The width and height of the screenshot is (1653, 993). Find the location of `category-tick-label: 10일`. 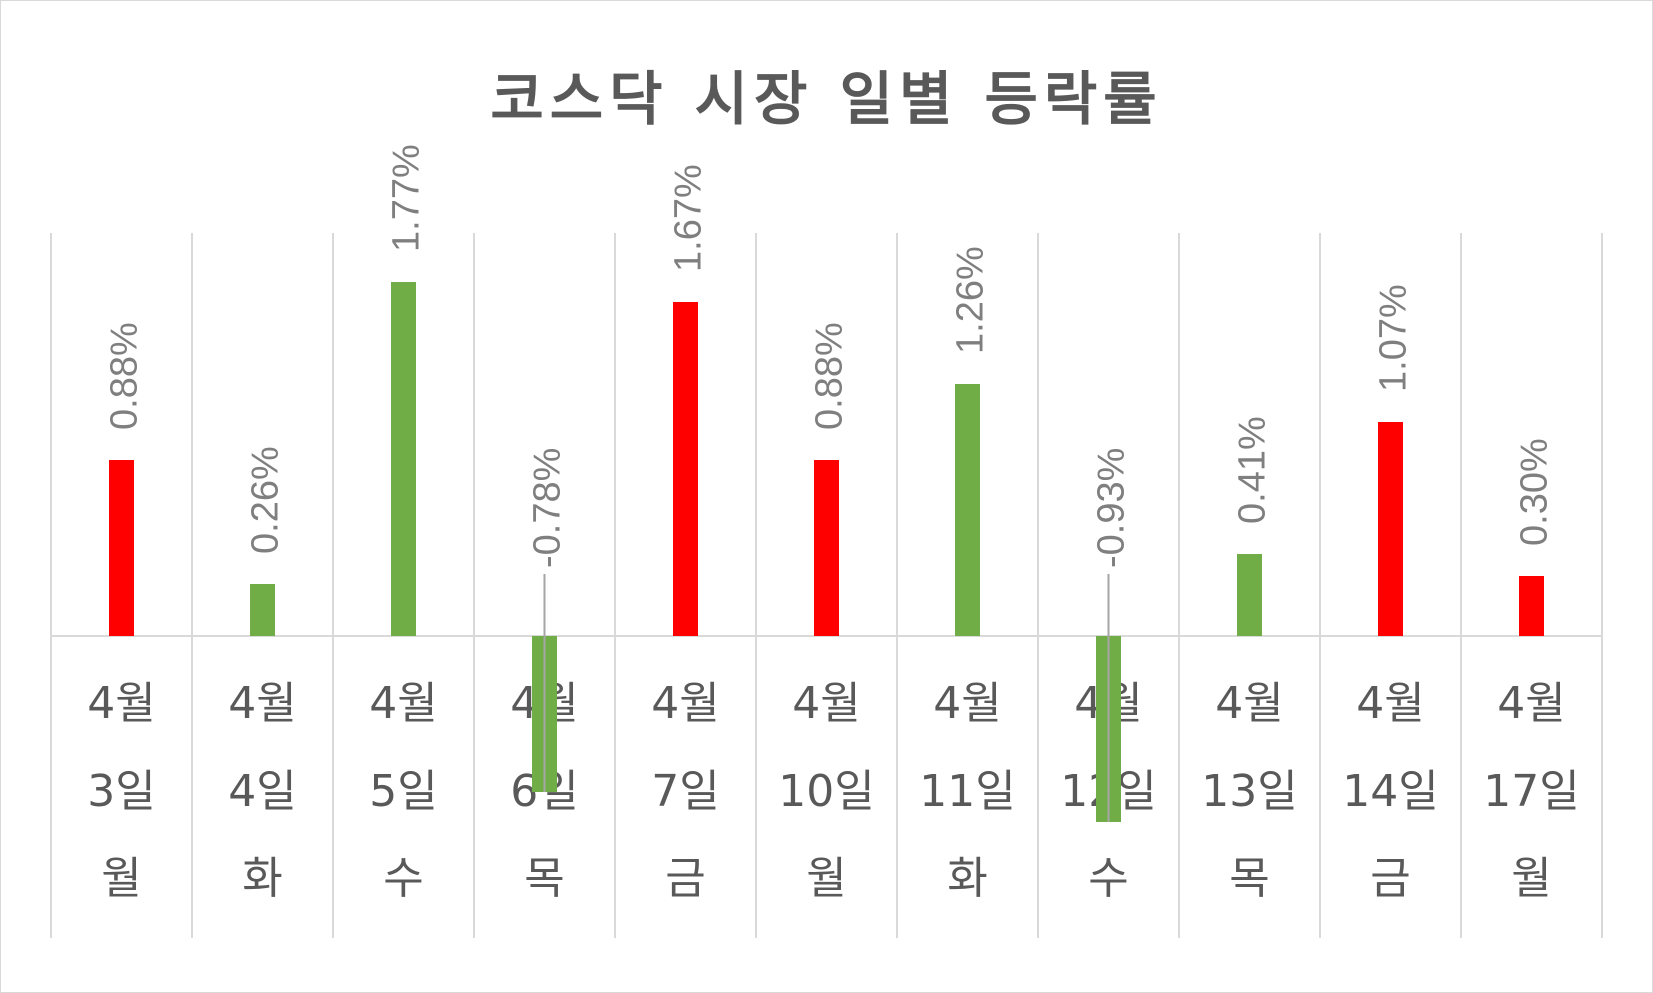

category-tick-label: 10일 is located at coordinates (826, 791).